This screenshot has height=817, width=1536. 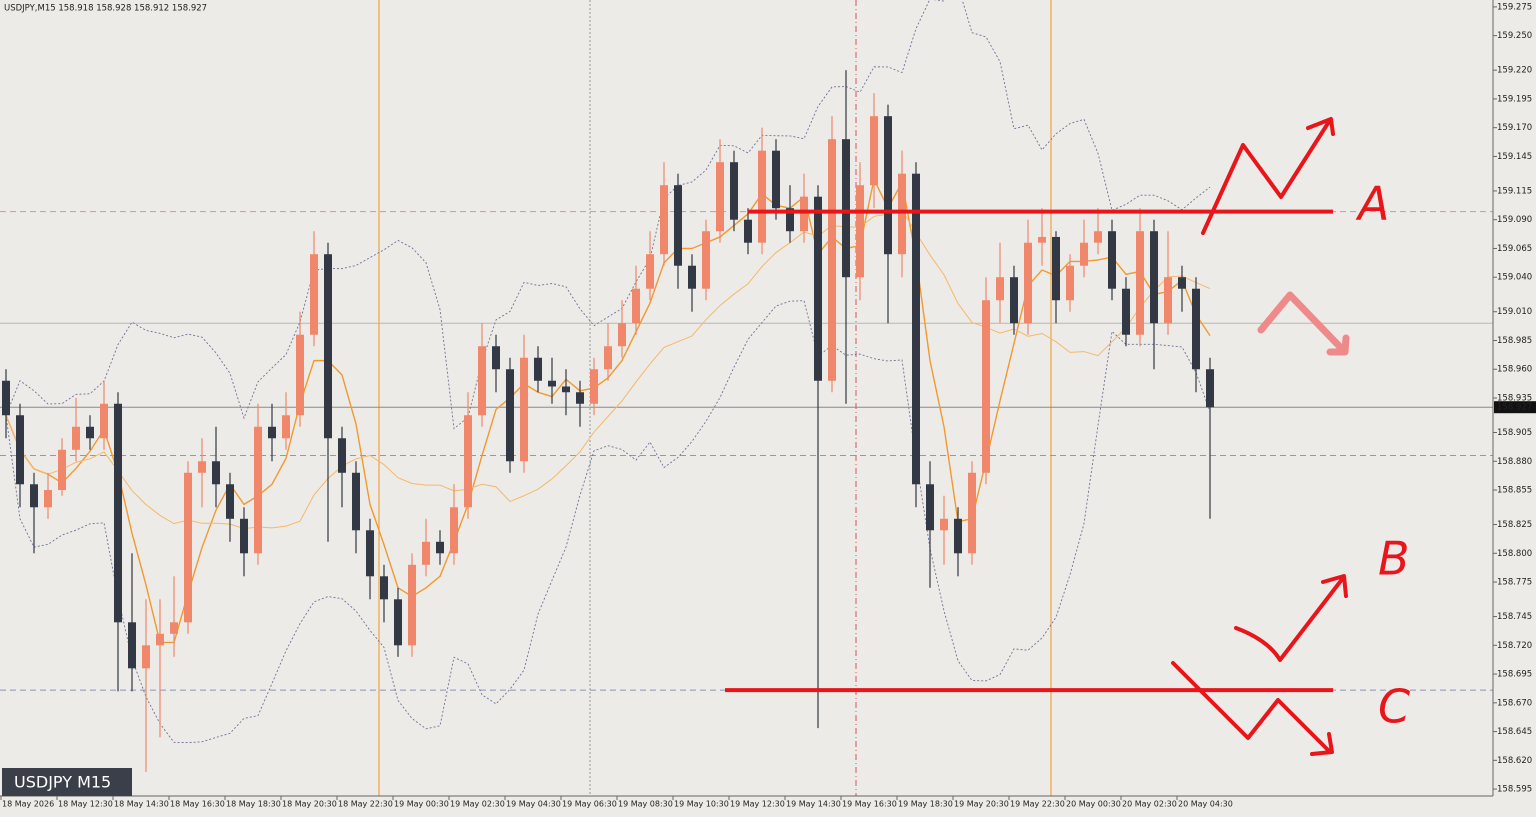 What do you see at coordinates (757, 804) in the screenshot?
I see `x-tick-label: 19 May 12:30` at bounding box center [757, 804].